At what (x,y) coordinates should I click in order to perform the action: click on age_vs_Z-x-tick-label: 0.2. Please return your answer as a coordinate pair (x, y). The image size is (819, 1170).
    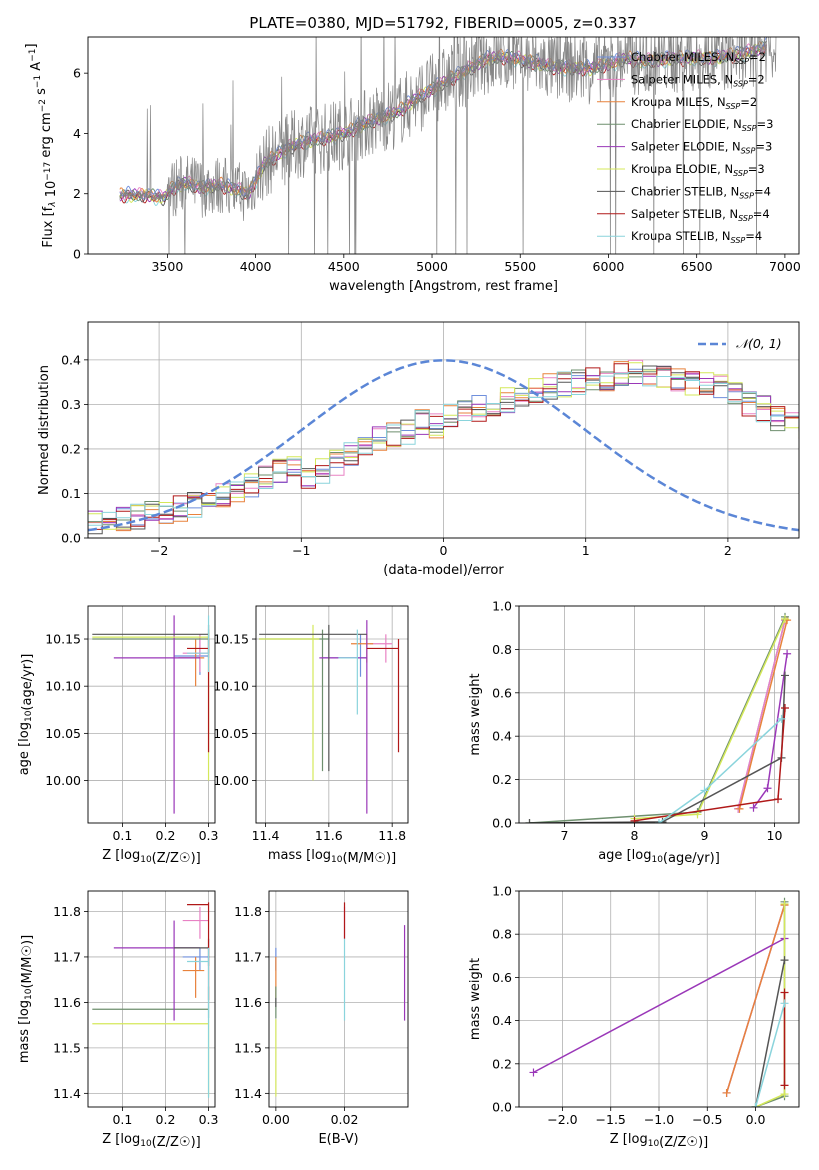
    Looking at the image, I should click on (166, 835).